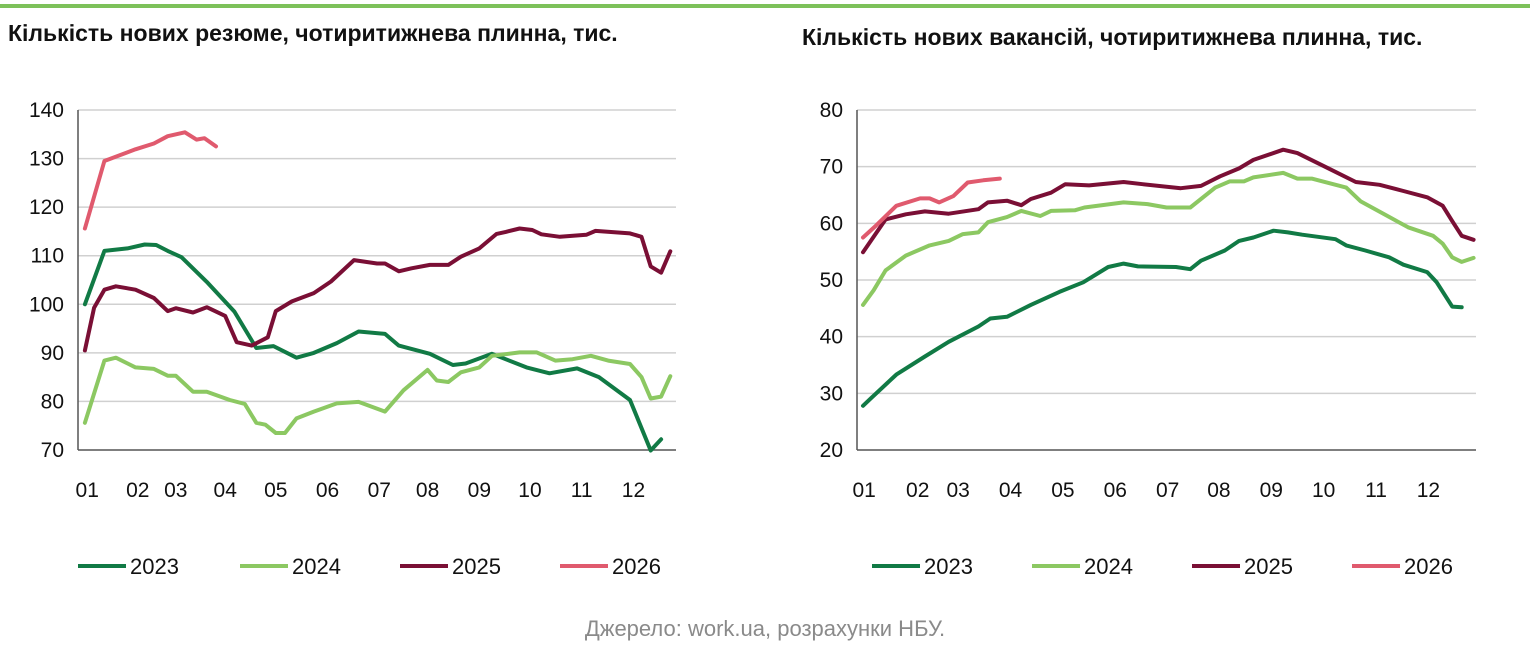 The width and height of the screenshot is (1530, 656). What do you see at coordinates (831, 280) in the screenshot?
I see `y-tick-label: 50` at bounding box center [831, 280].